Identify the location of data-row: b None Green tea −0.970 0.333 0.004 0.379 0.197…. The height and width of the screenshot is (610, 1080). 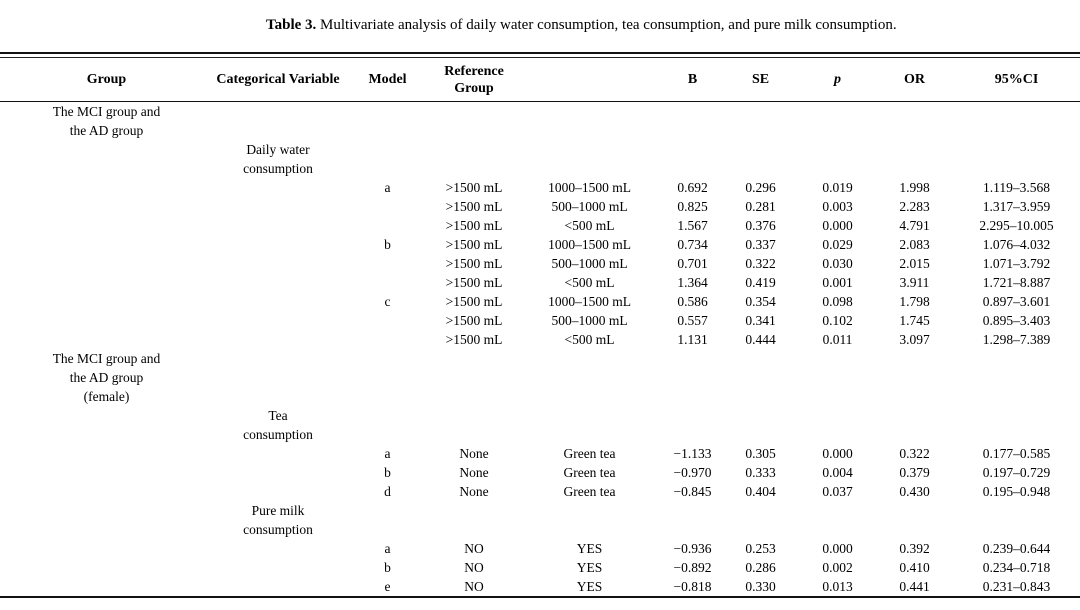
(540, 472).